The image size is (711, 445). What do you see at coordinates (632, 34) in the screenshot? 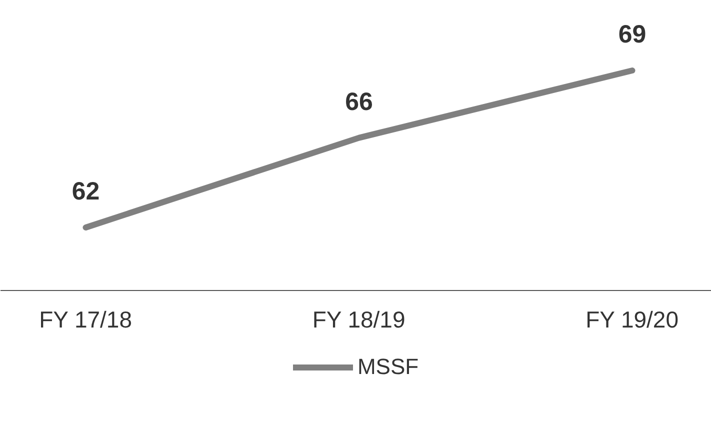
I see `data-label: 69` at bounding box center [632, 34].